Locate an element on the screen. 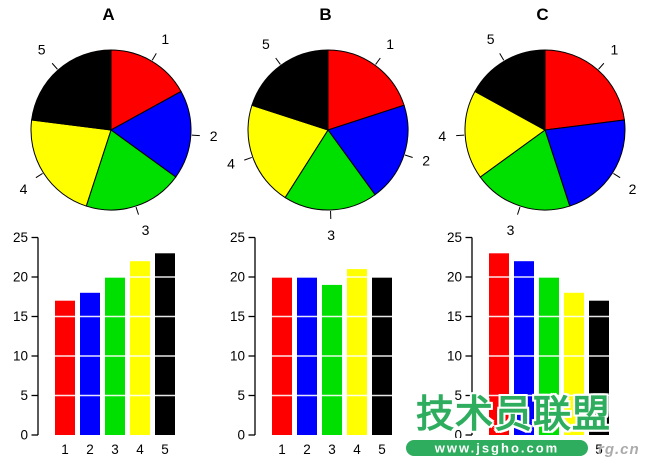  bar-chart-a: 0 5 10 15 20 25 1 2 3 4 5 is located at coordinates (106, 343).